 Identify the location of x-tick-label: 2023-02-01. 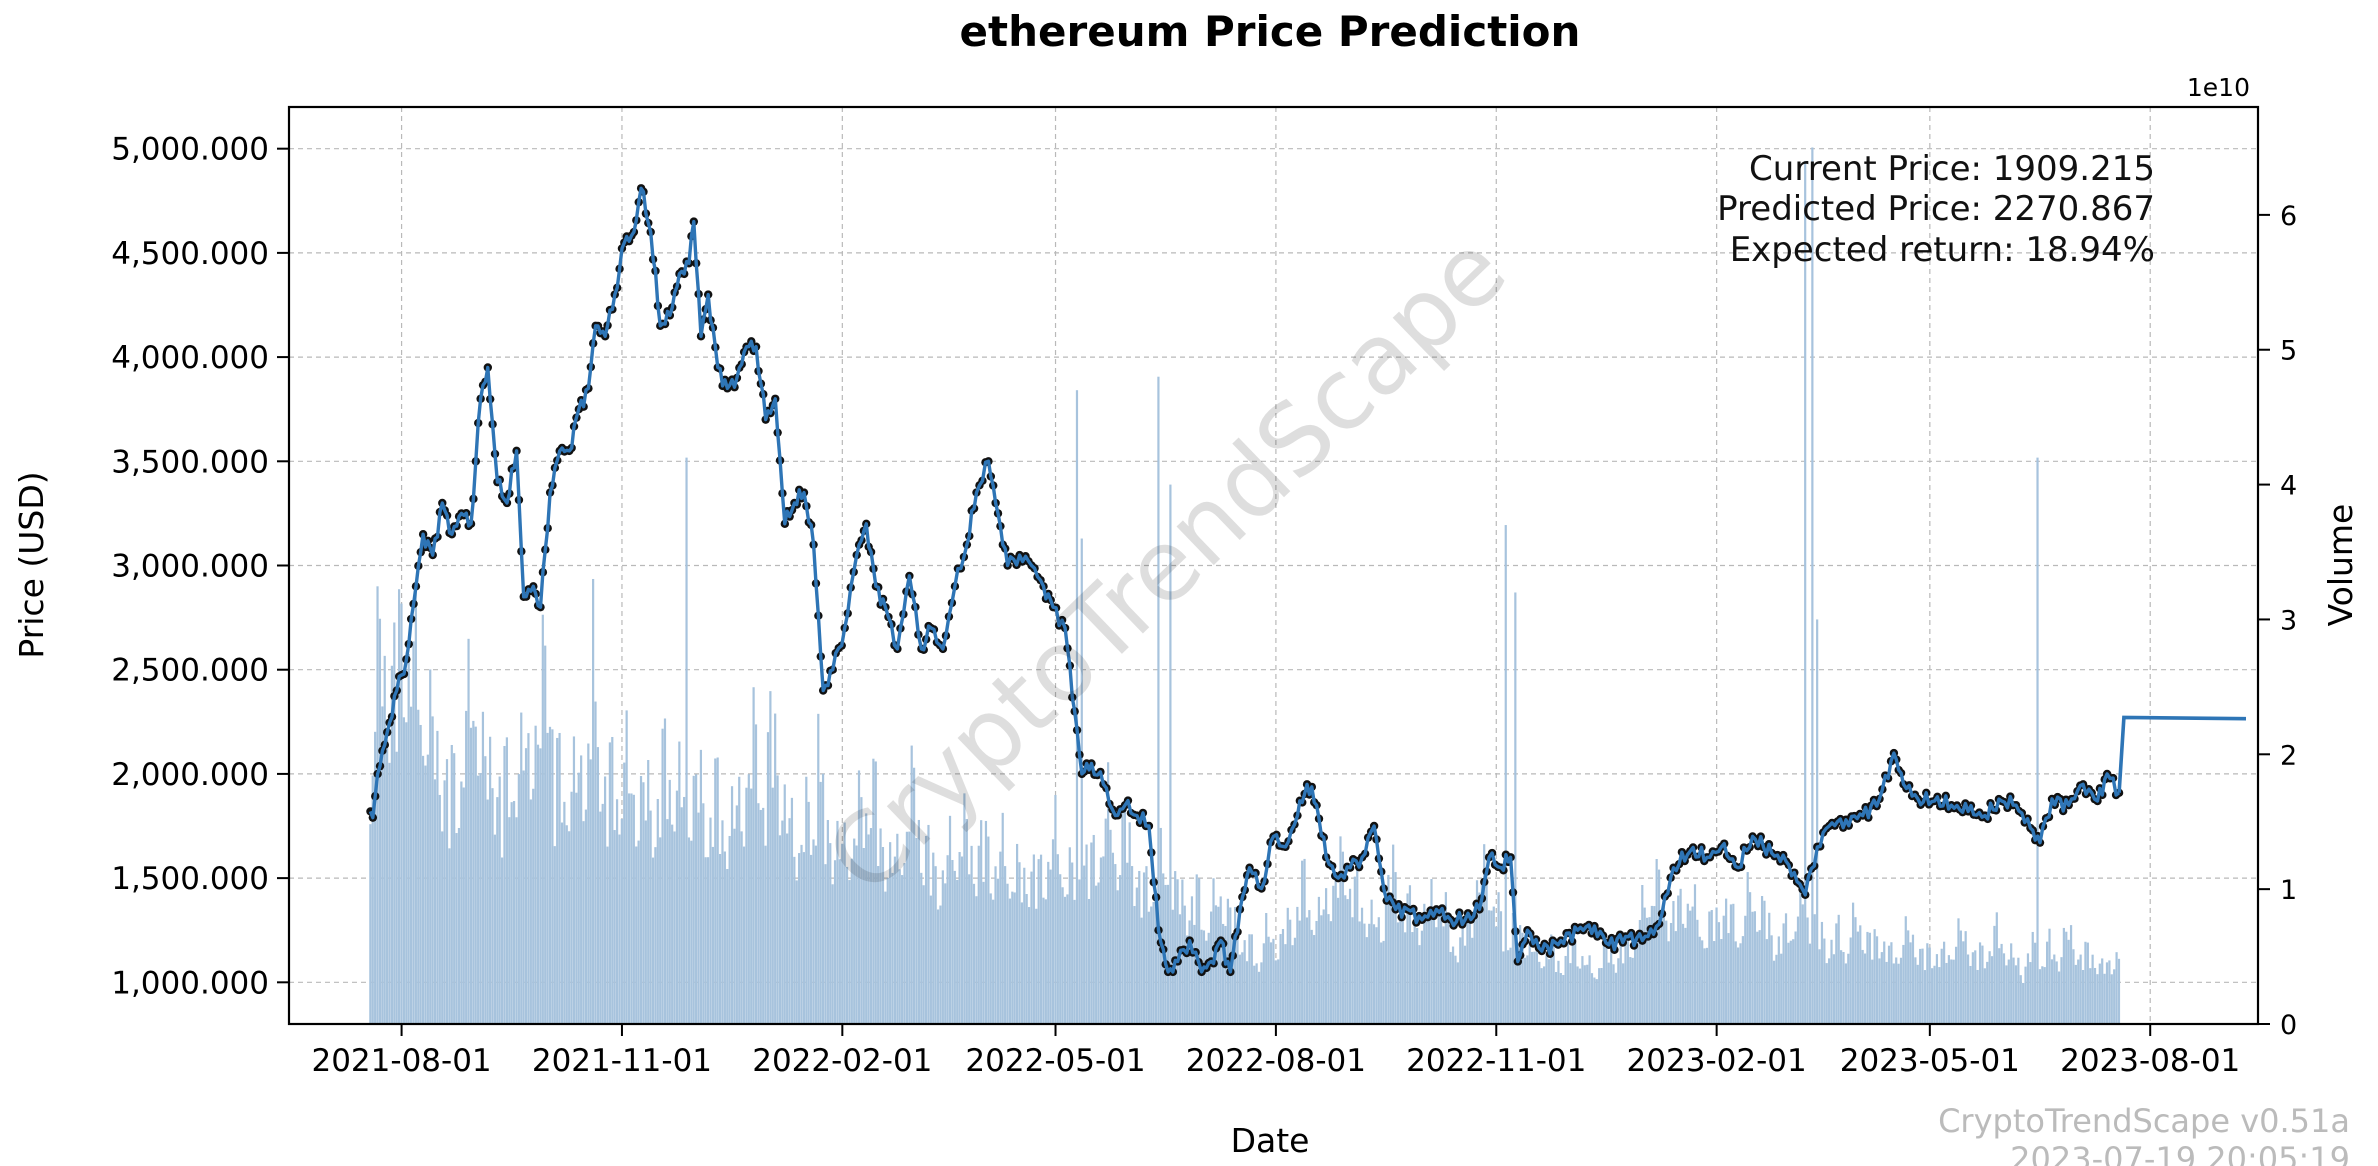
(1717, 1061).